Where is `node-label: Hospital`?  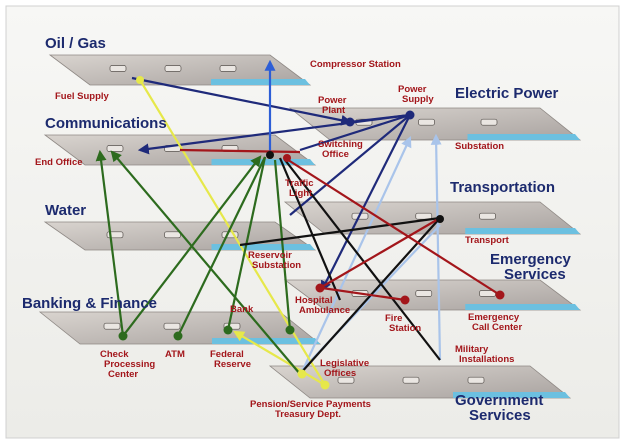 node-label: Hospital is located at coordinates (313, 300).